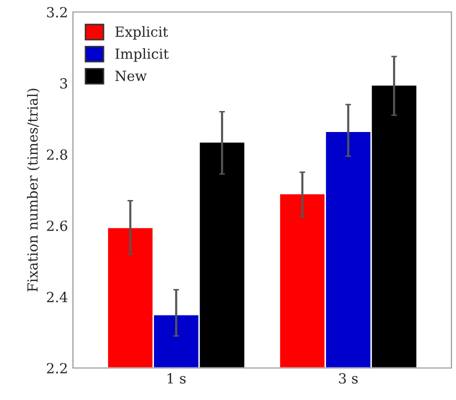 This screenshot has height=400, width=456. I want to click on x-tick-label: 1 s, so click(177, 378).